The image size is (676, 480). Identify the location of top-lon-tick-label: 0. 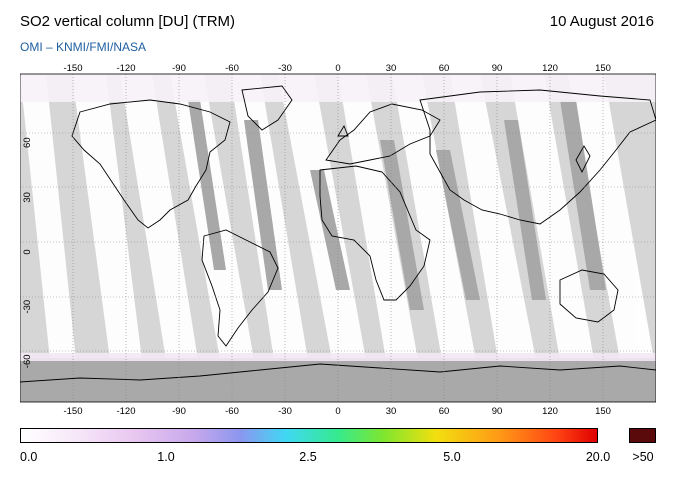
(337, 68).